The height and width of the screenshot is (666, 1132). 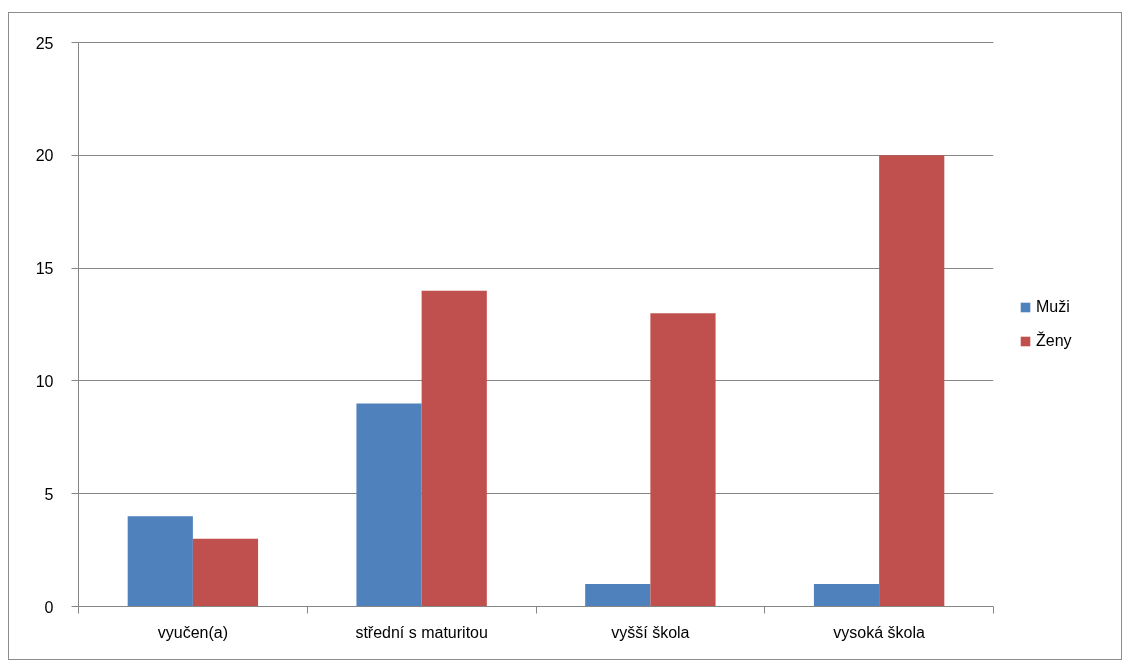 What do you see at coordinates (1053, 307) in the screenshot?
I see `legend-label: Muži` at bounding box center [1053, 307].